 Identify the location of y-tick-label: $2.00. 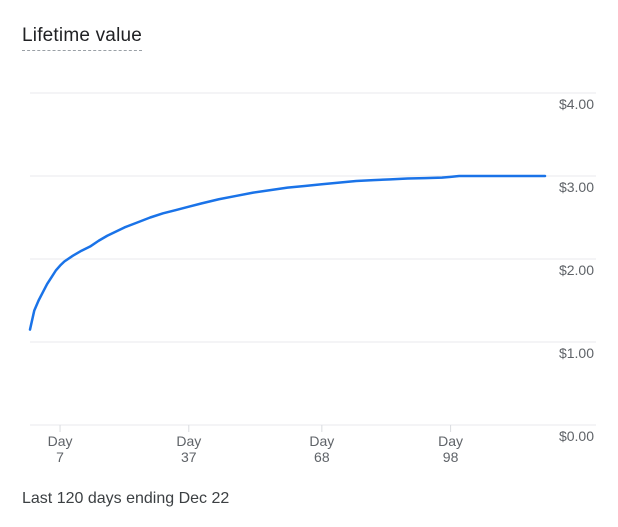
(576, 270).